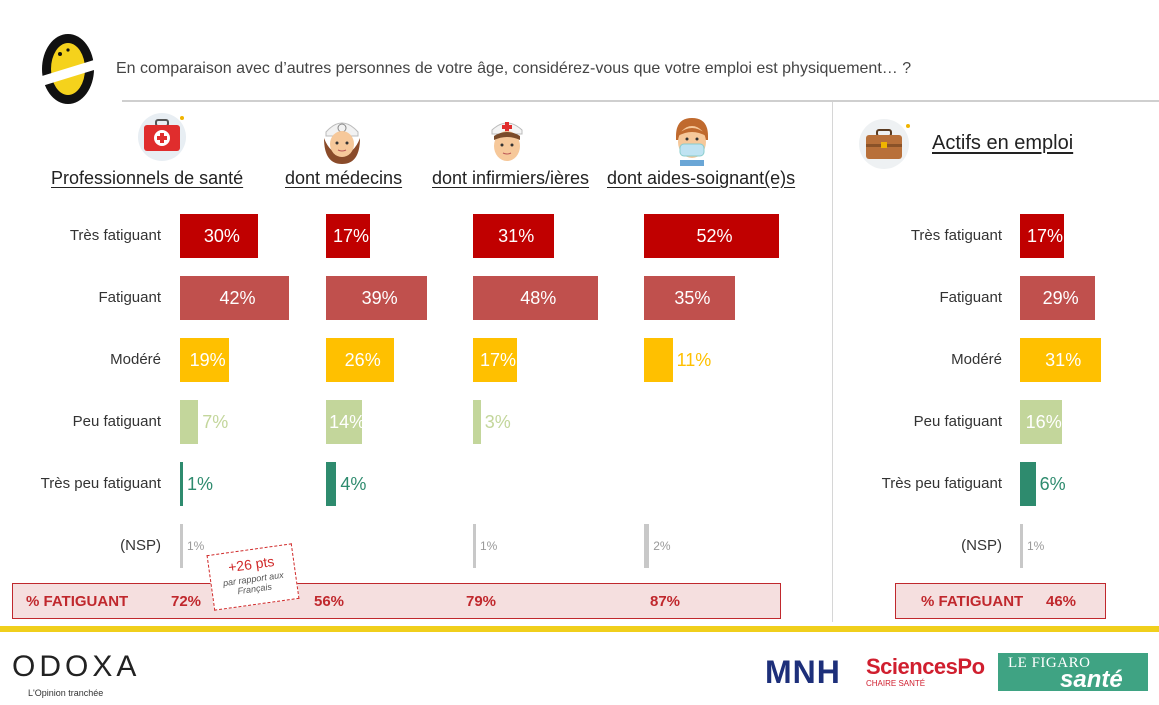 This screenshot has width=1159, height=705. I want to click on row-label-tres-peu-fatiguant-actifs: Très peu fatiguant, so click(941, 483).